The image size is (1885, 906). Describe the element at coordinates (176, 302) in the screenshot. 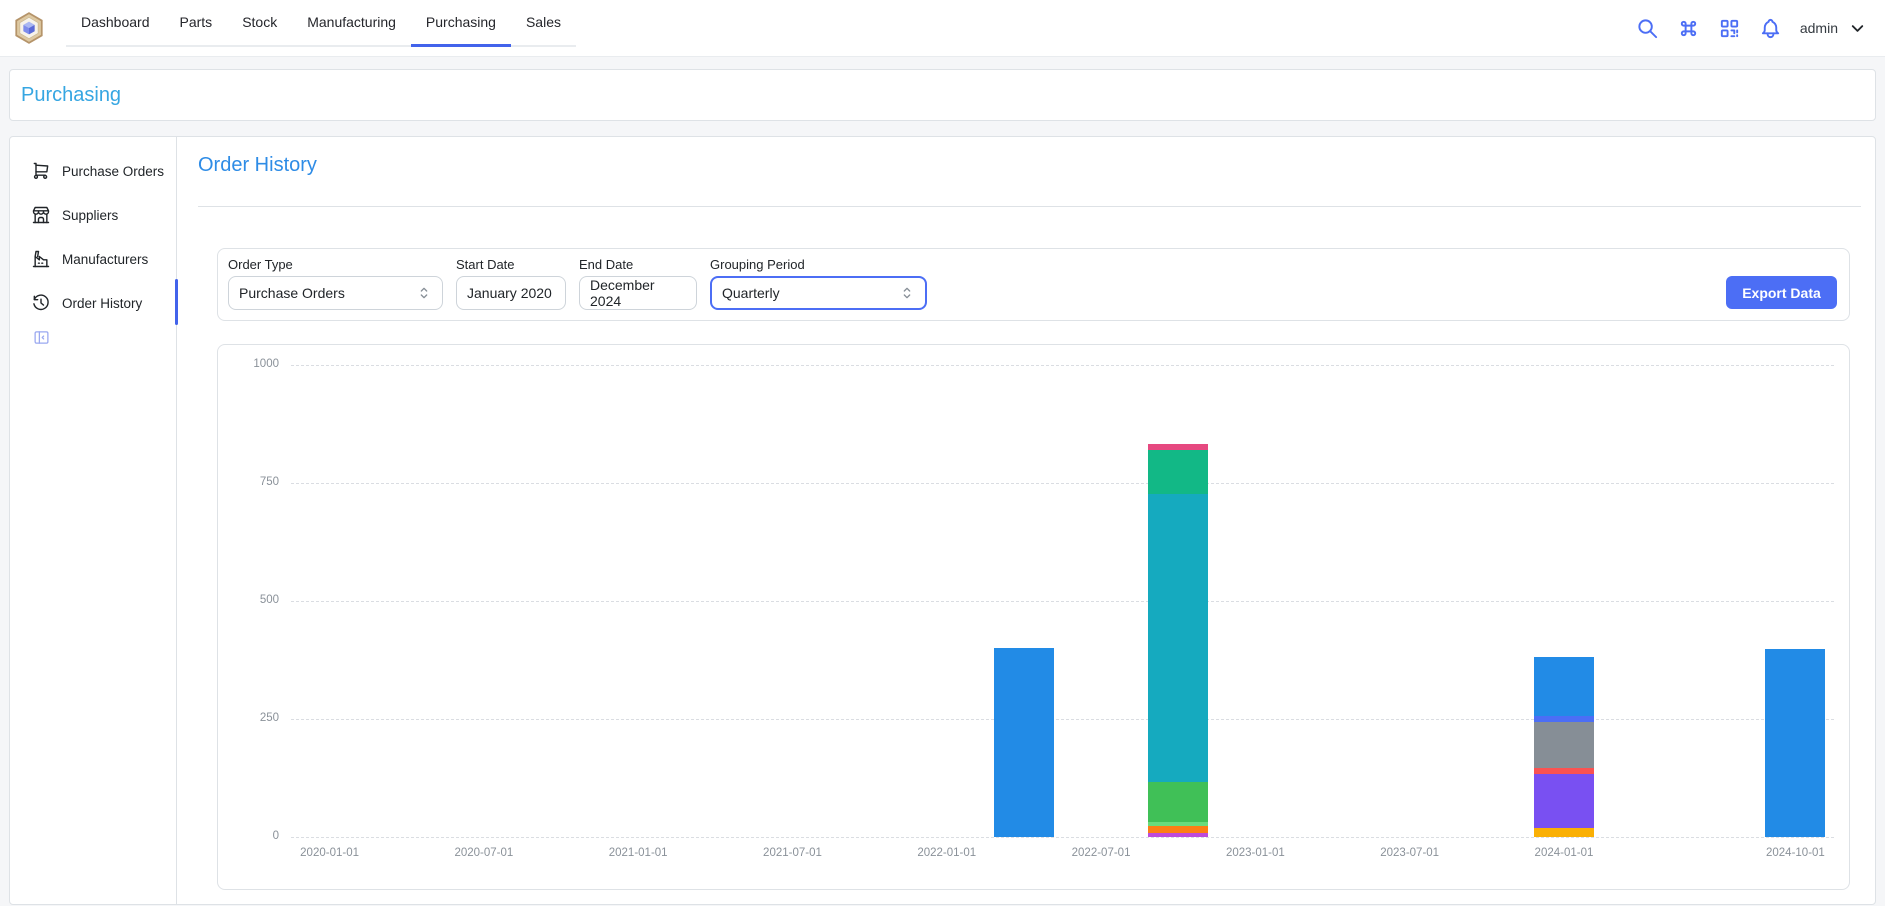

I see `active-item-indicator` at that location.